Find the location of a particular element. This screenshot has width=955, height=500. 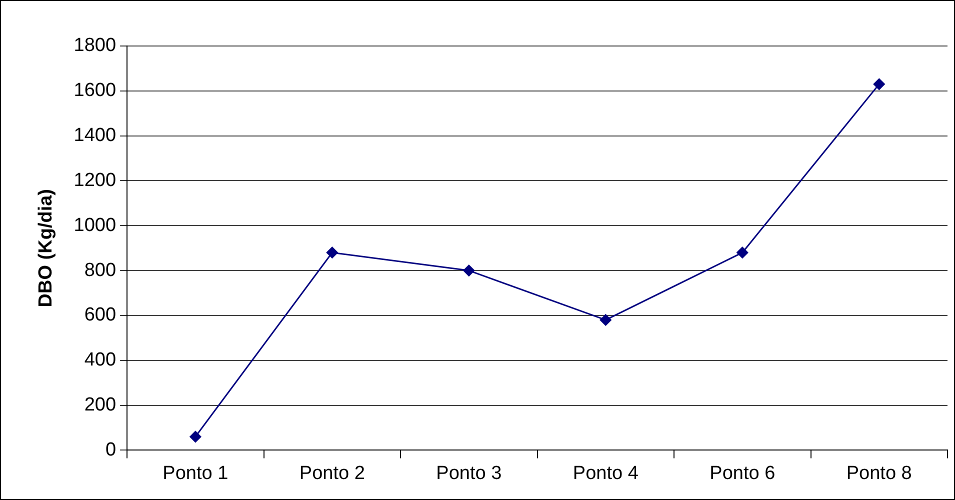

x-tick-label: Ponto 1 is located at coordinates (195, 473).